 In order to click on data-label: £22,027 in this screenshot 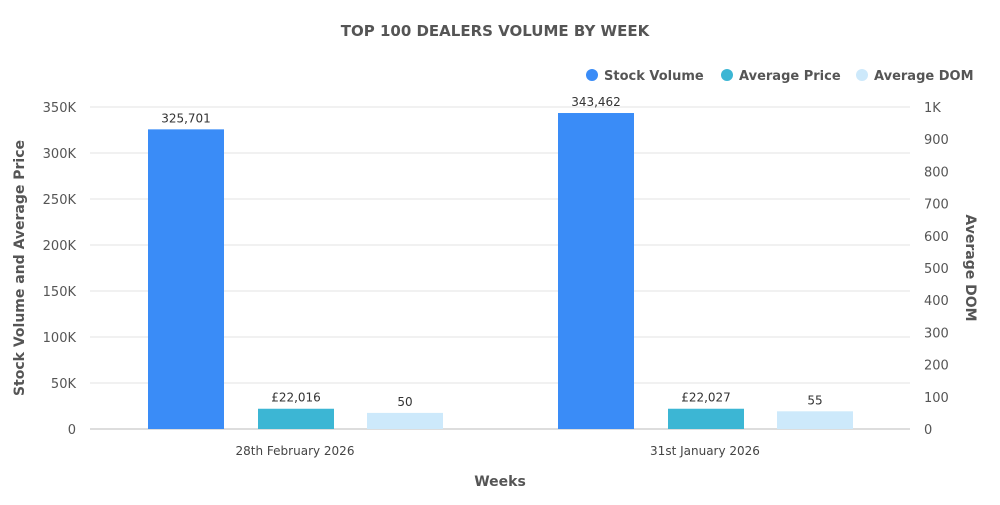, I will do `click(706, 398)`.